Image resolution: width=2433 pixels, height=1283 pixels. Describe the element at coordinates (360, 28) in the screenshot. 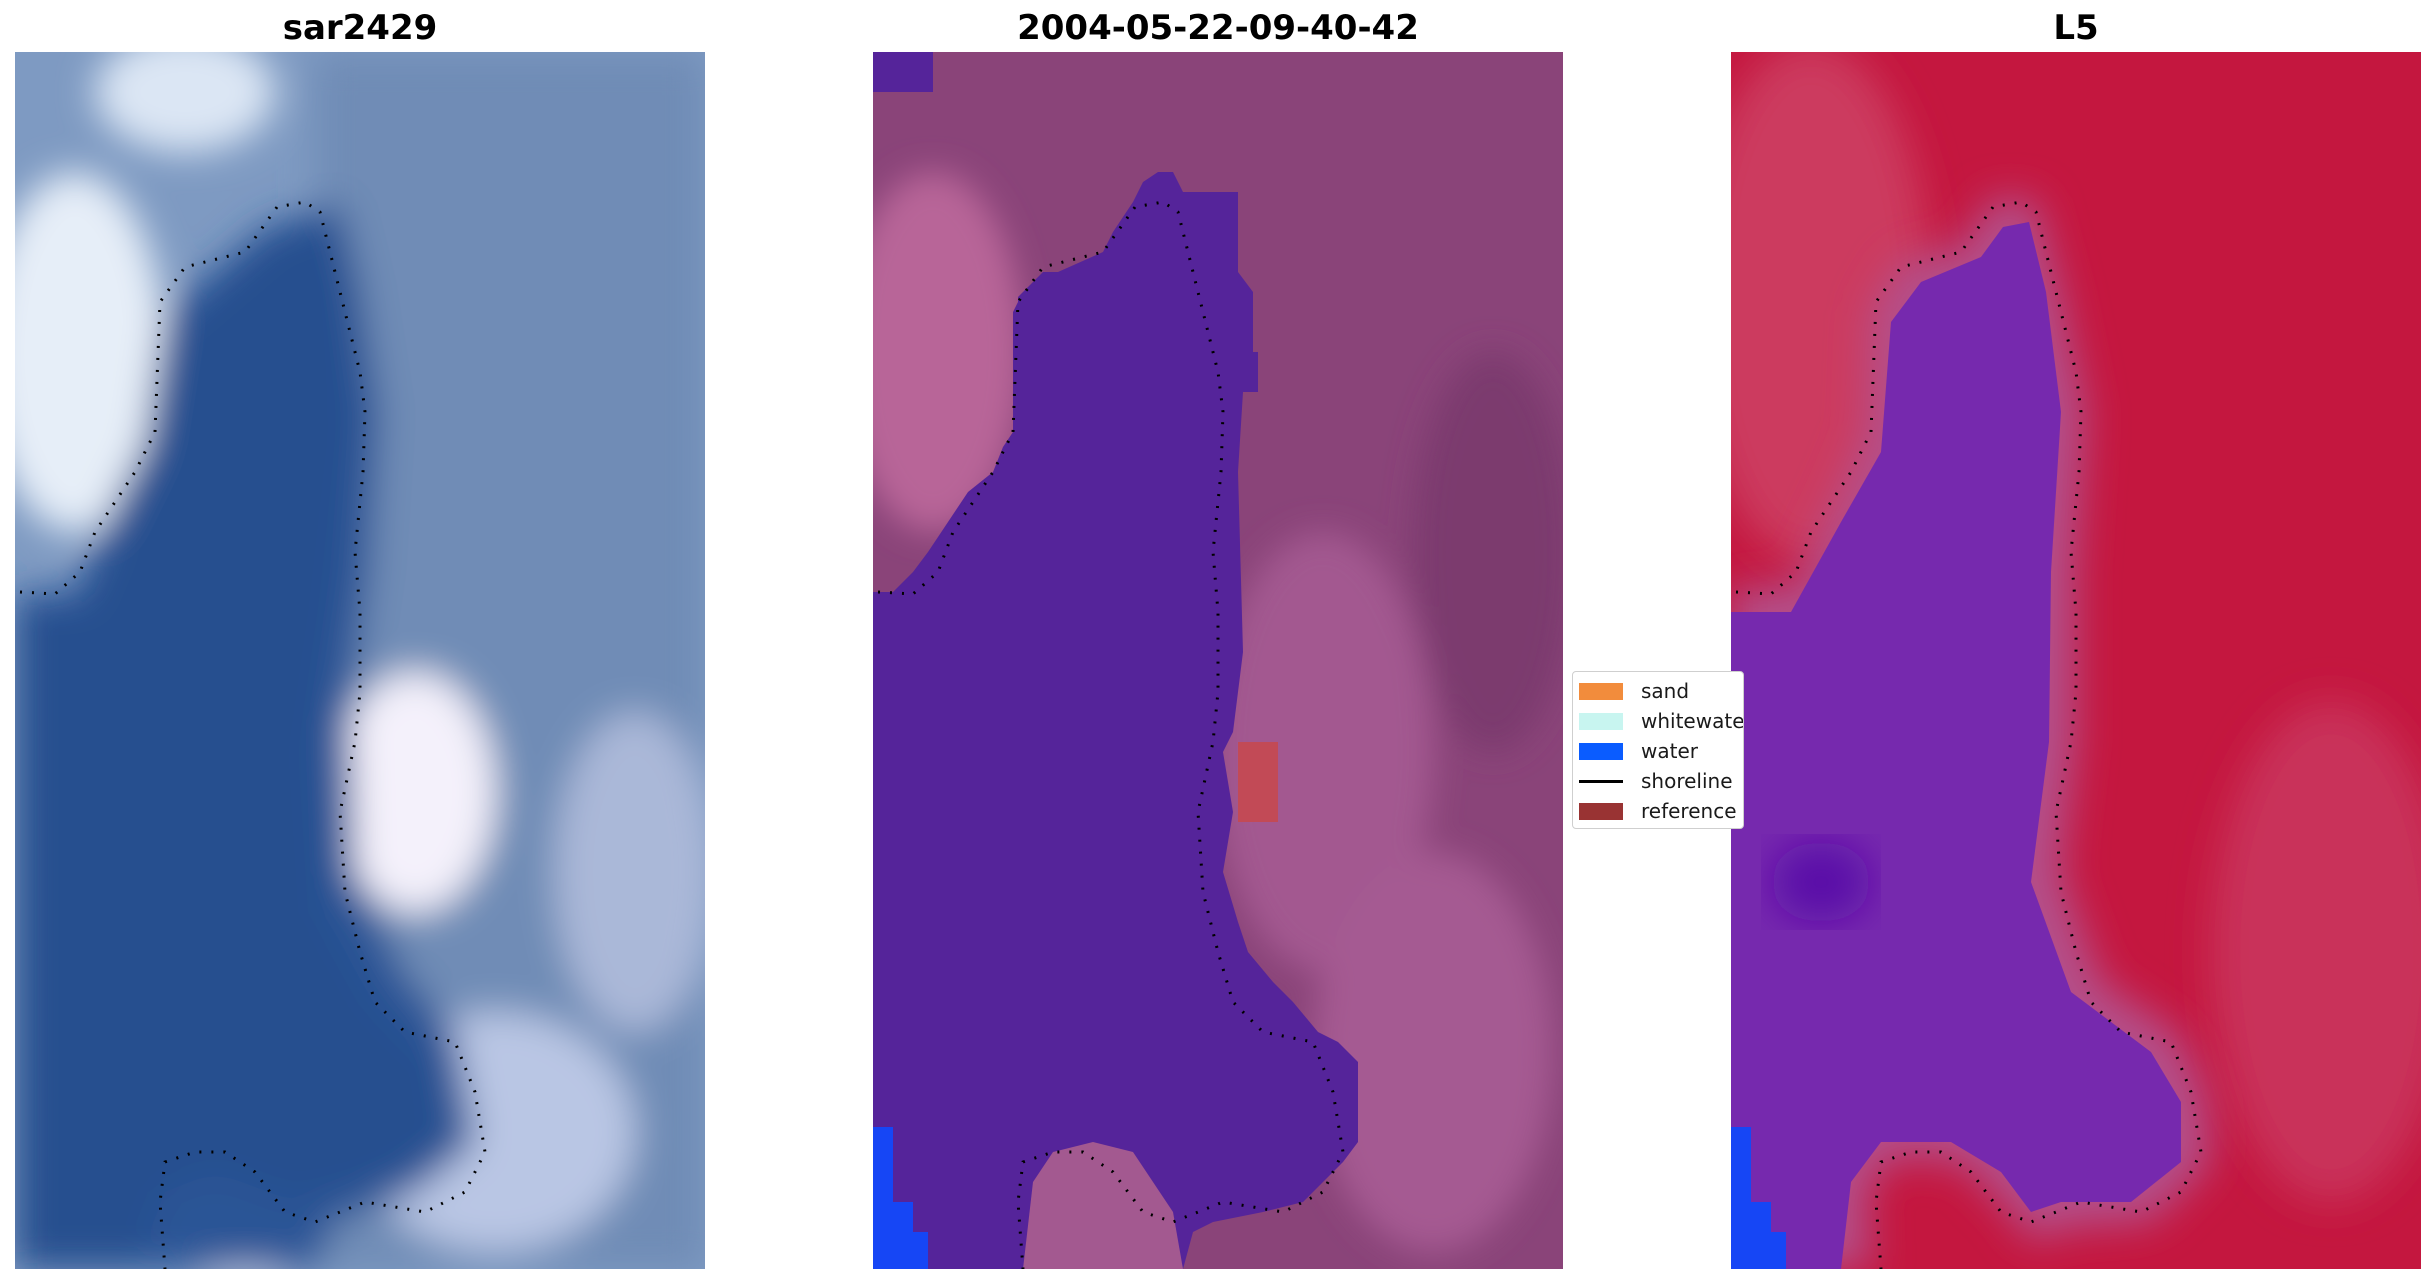

I see `panel-title-rgb: sar2429` at that location.